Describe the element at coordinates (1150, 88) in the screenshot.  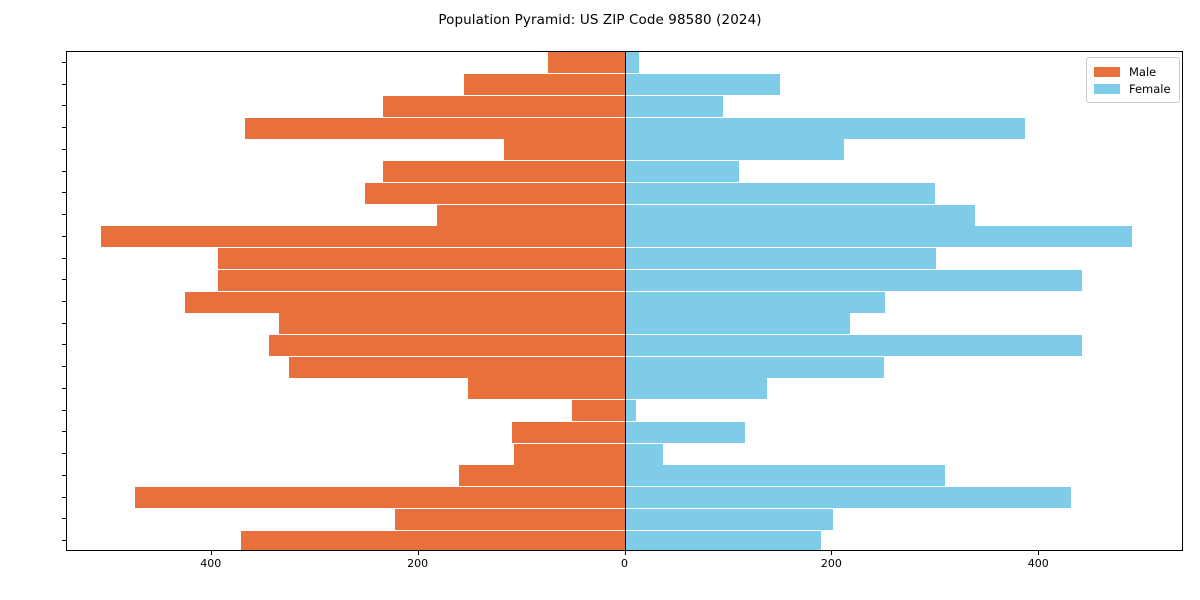
I see `legend-label: Female` at that location.